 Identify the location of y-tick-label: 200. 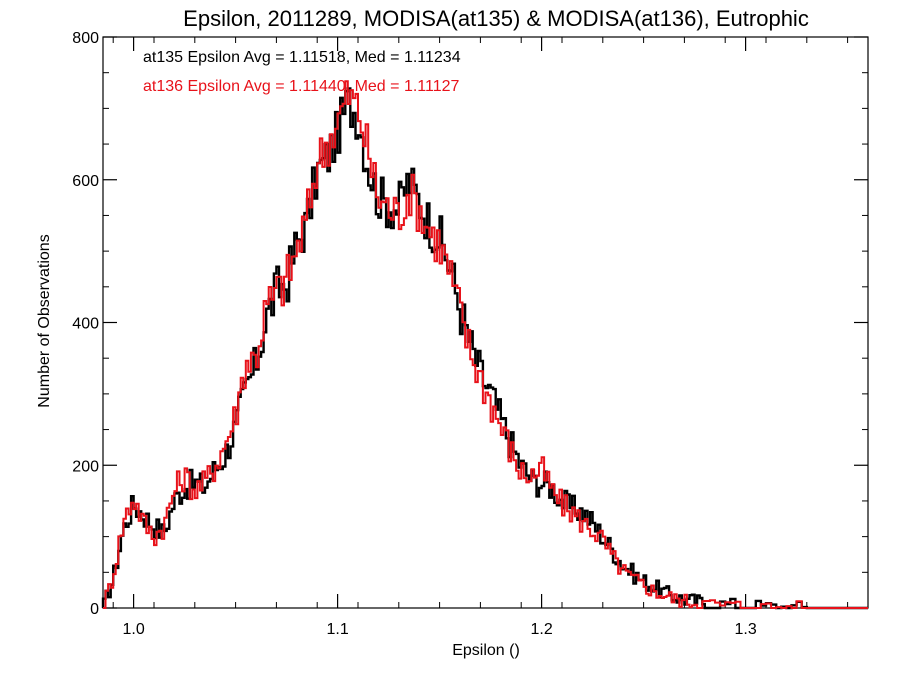
(85, 466).